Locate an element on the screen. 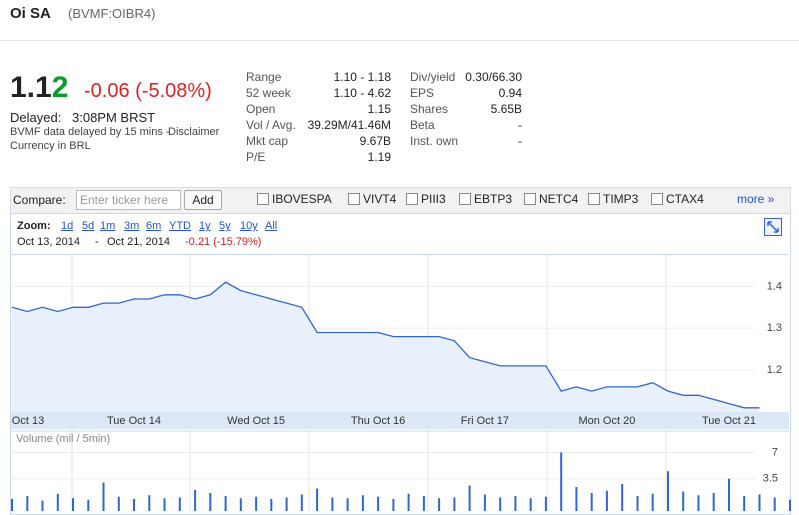  compare-ticker: EBTP3 is located at coordinates (493, 199).